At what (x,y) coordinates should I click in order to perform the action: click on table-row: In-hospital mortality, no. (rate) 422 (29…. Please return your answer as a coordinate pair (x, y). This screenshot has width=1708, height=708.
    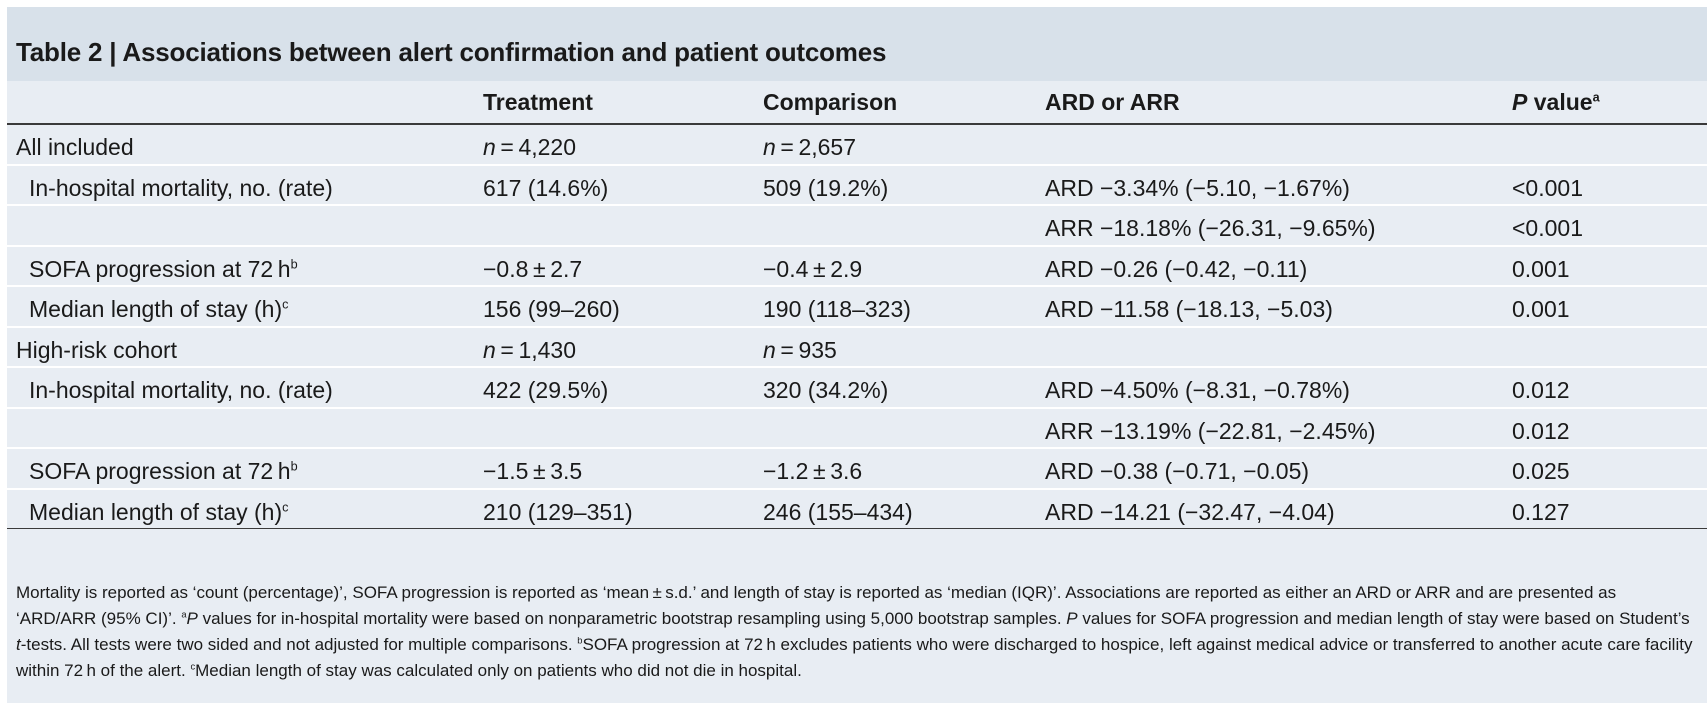
    Looking at the image, I should click on (857, 388).